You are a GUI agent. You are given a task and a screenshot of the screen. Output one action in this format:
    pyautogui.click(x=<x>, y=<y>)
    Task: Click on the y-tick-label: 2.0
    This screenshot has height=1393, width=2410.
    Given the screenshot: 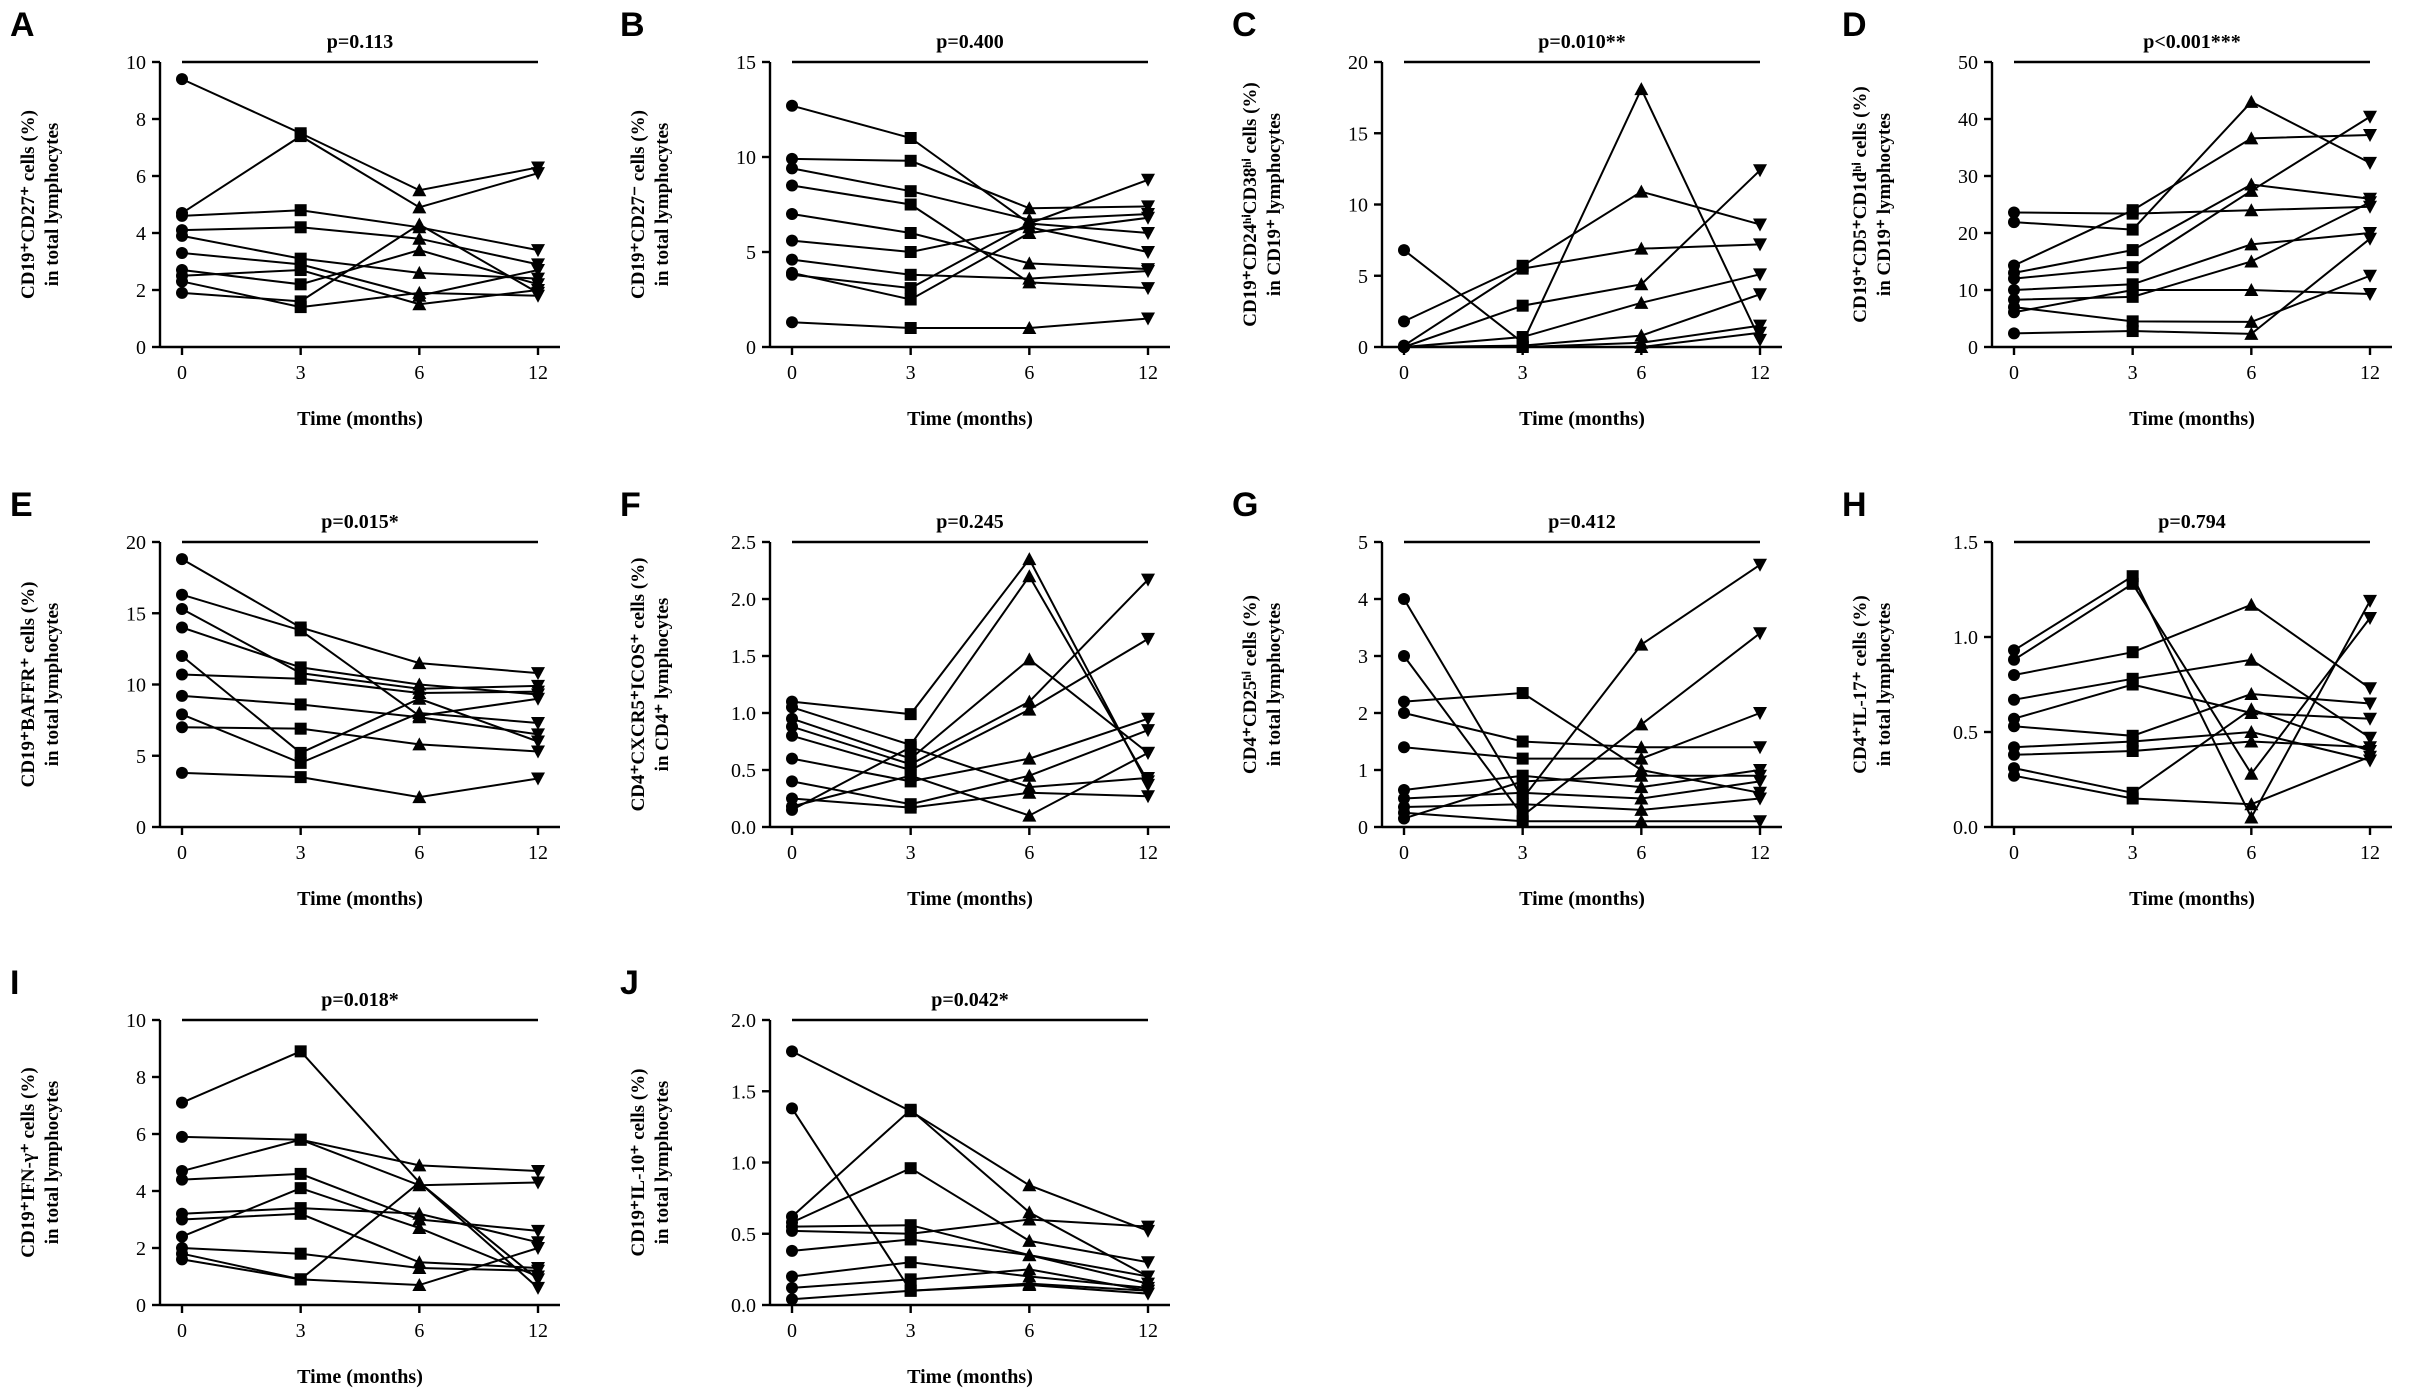 What is the action you would take?
    pyautogui.click(x=743, y=1021)
    